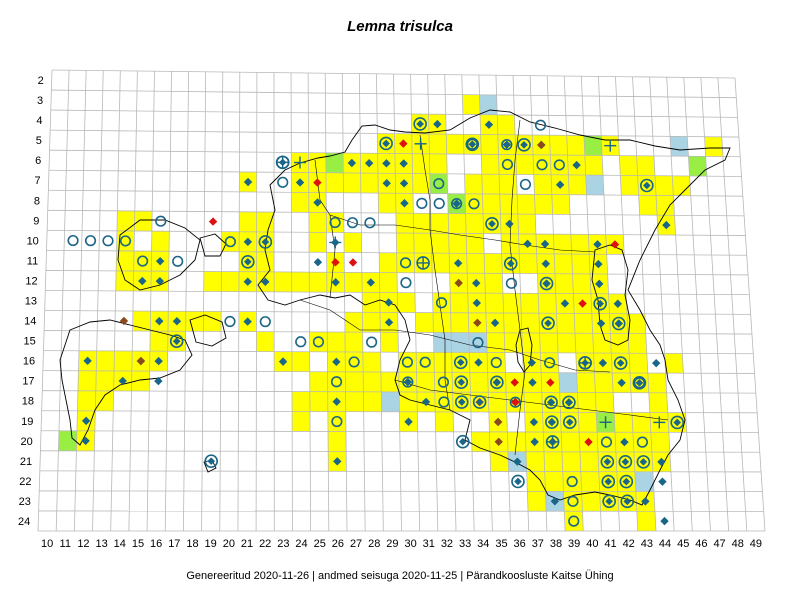 This screenshot has height=600, width=800. I want to click on x-tick-label: 47, so click(719, 544).